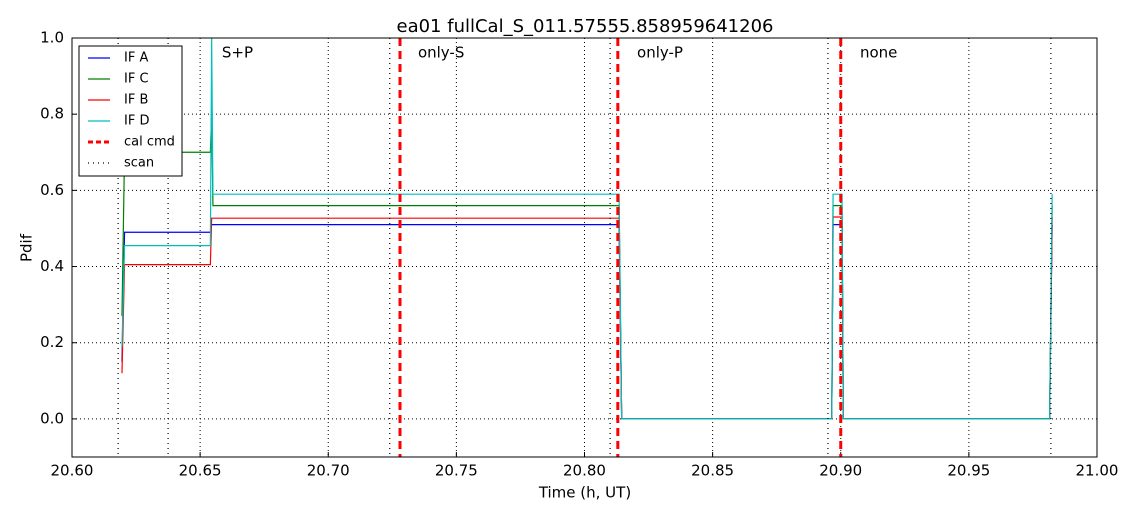  I want to click on x-tick-label: 20.65, so click(200, 471).